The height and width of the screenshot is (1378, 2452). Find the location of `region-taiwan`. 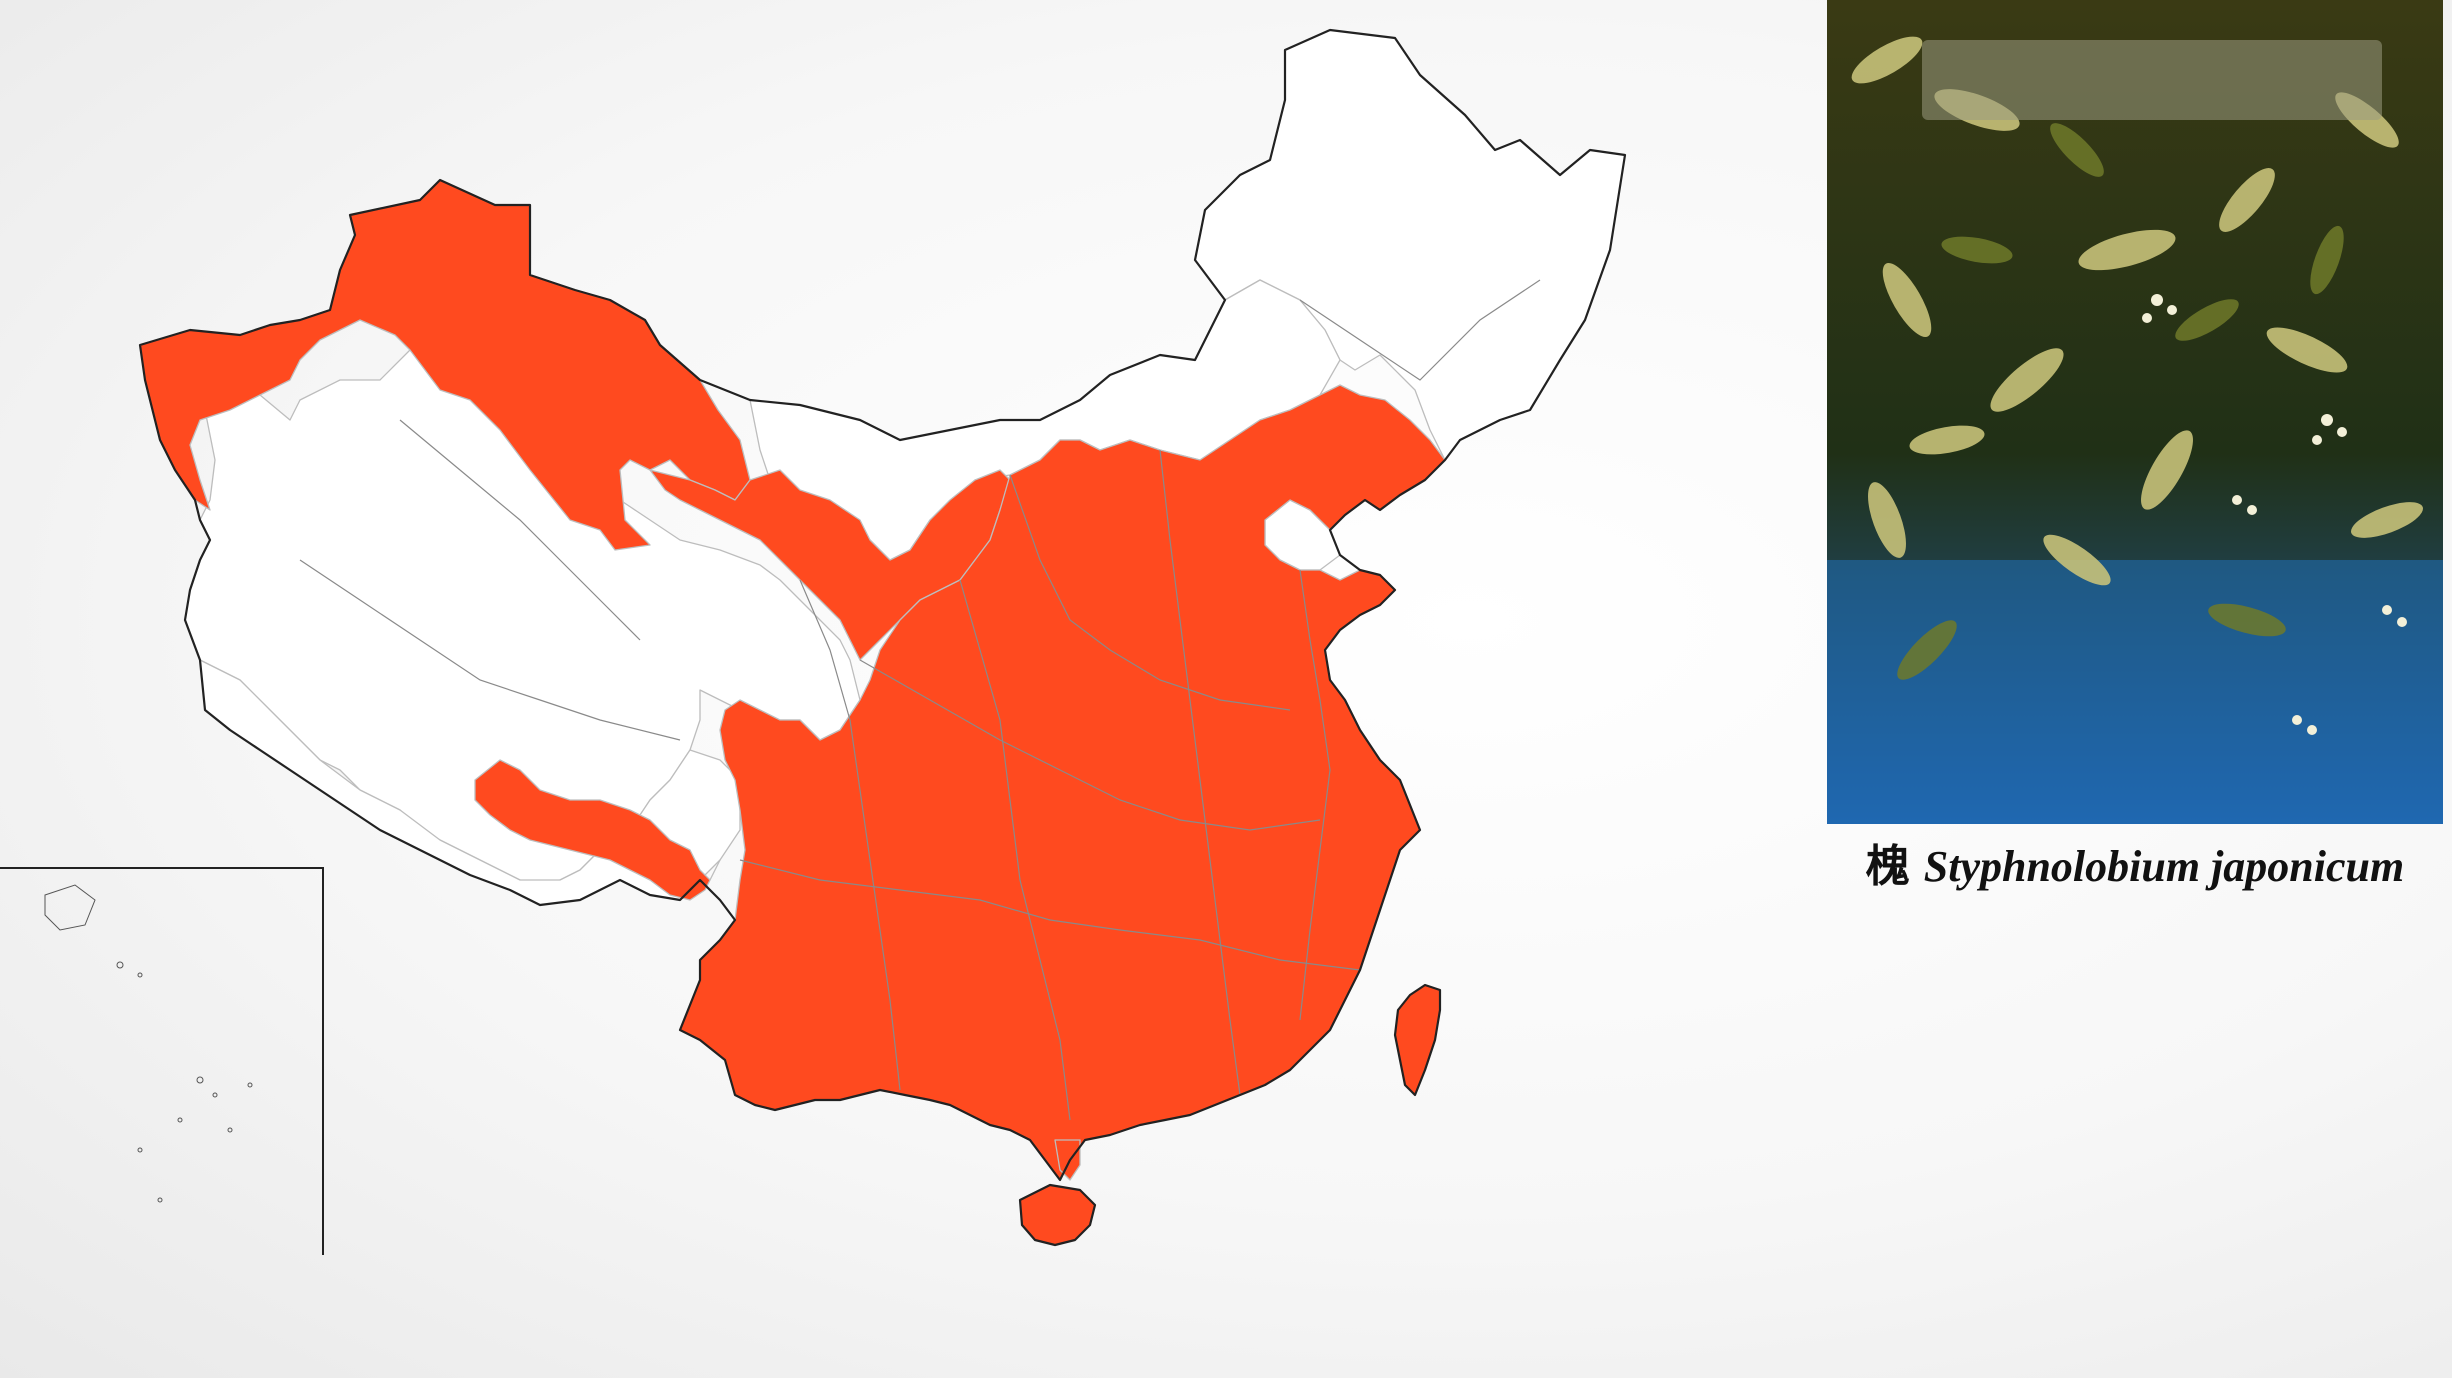

region-taiwan is located at coordinates (1417, 1040).